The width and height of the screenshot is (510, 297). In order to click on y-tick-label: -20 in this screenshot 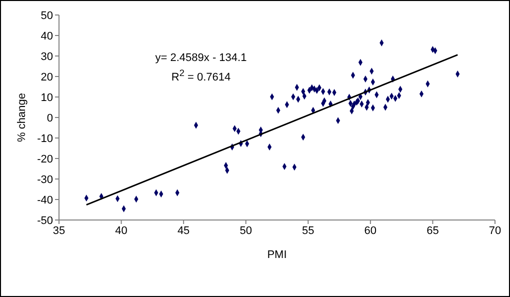, I will do `click(45, 159)`.